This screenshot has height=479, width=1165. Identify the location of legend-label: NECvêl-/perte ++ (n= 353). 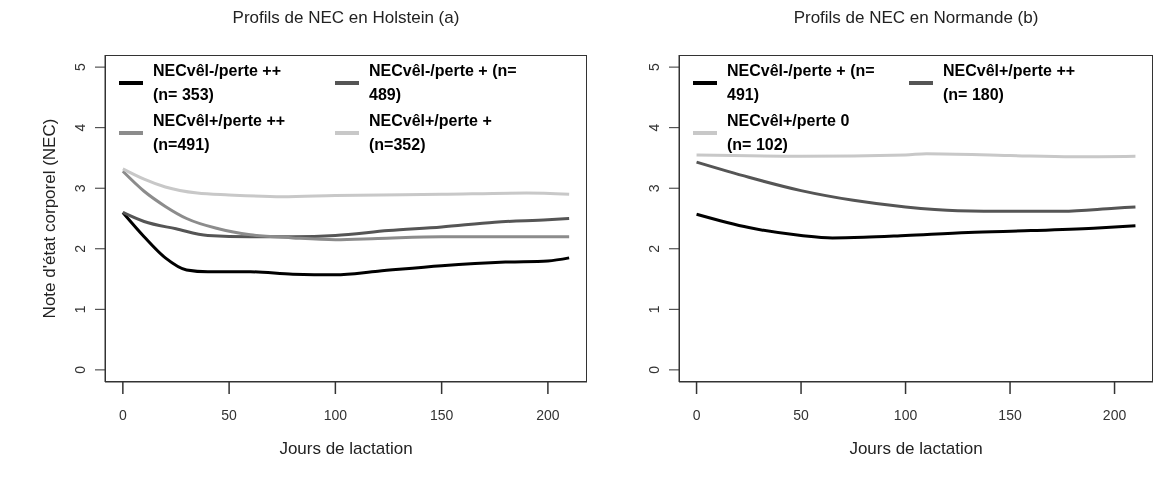
(218, 83).